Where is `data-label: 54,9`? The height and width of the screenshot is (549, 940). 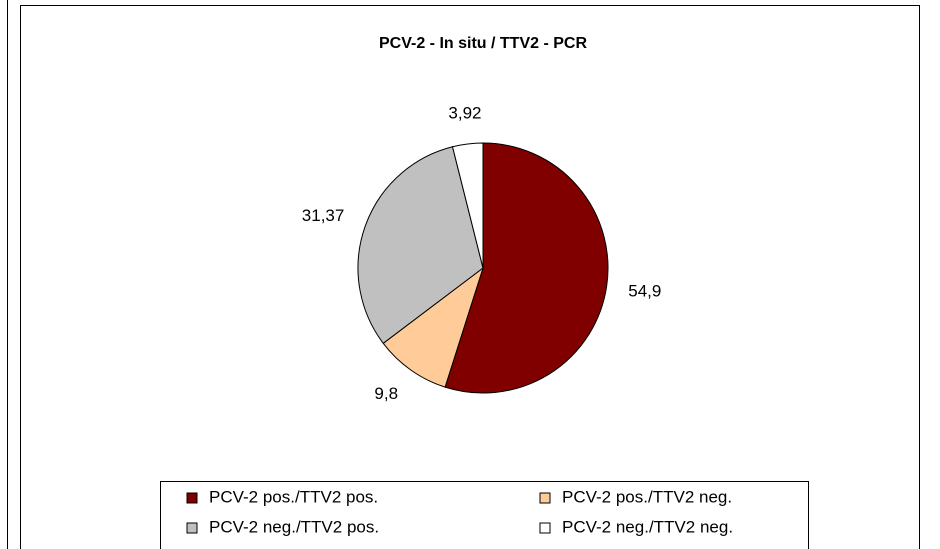
data-label: 54,9 is located at coordinates (644, 290).